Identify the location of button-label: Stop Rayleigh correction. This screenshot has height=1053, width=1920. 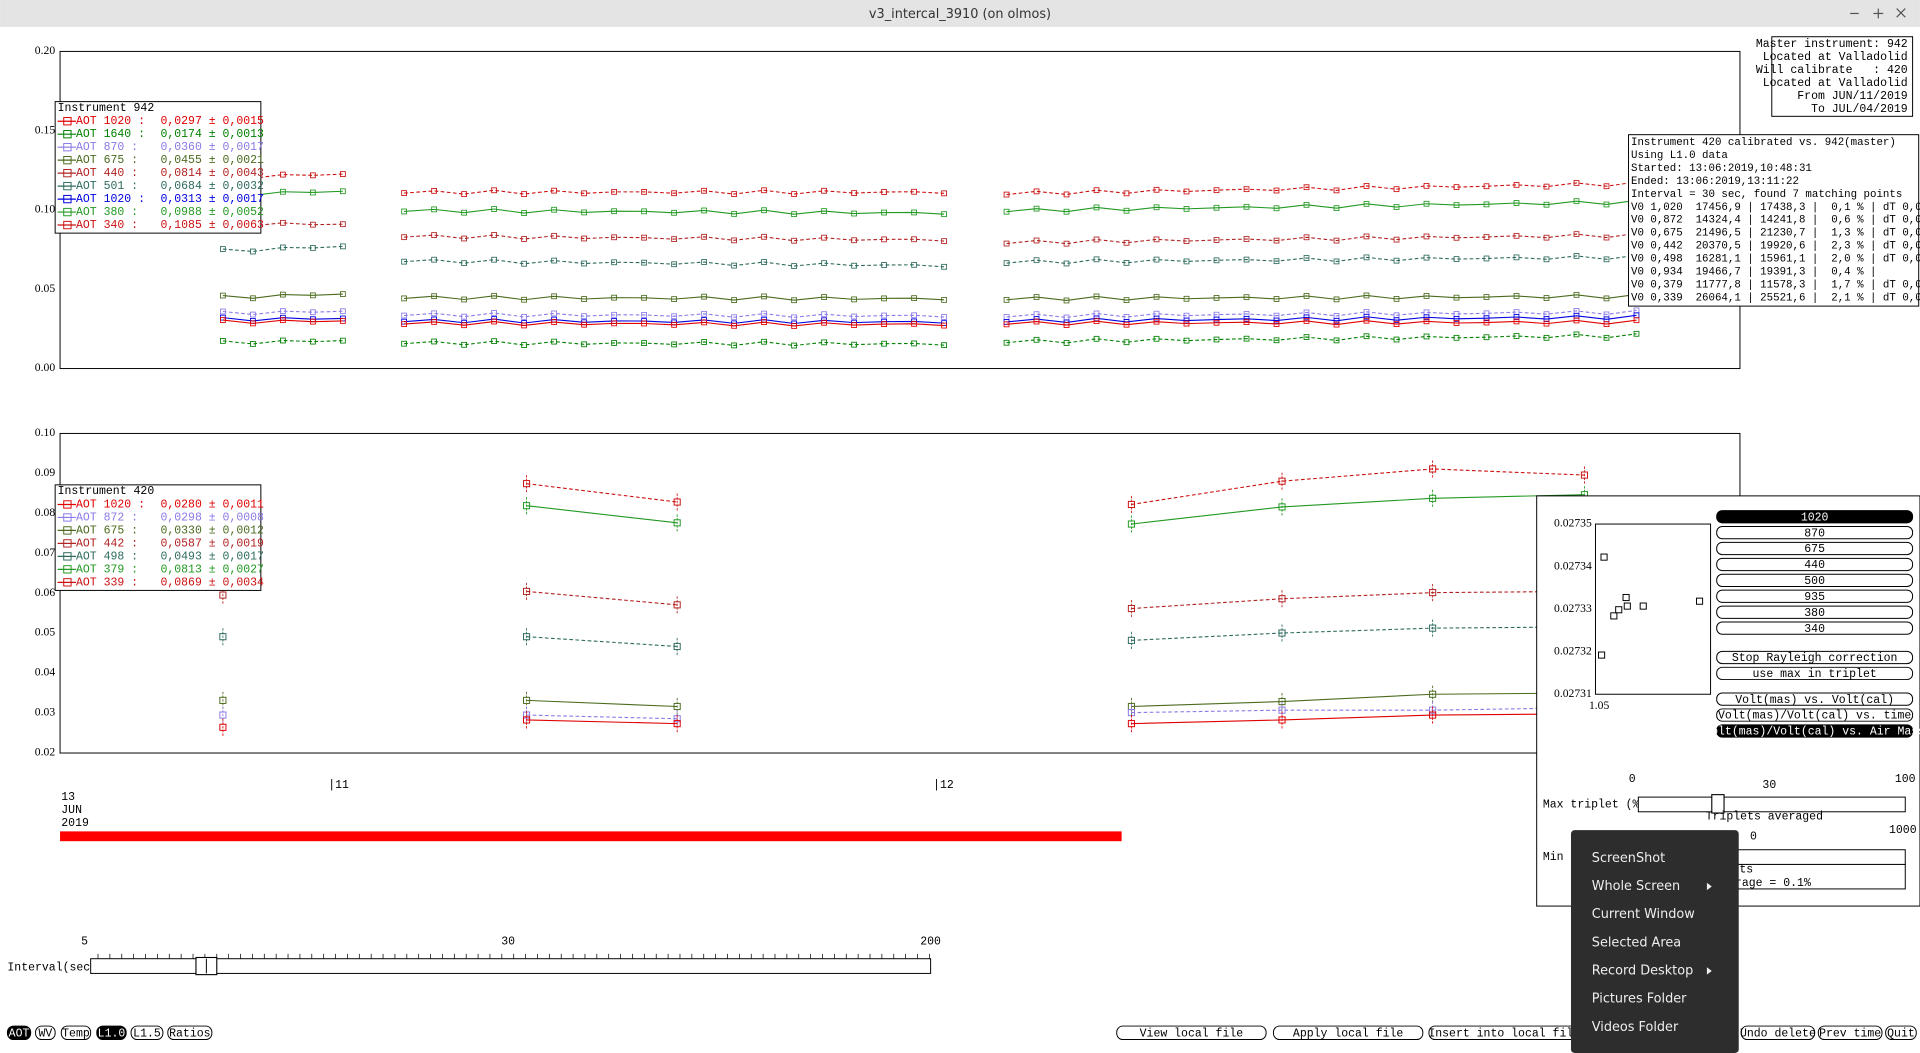
(1815, 658).